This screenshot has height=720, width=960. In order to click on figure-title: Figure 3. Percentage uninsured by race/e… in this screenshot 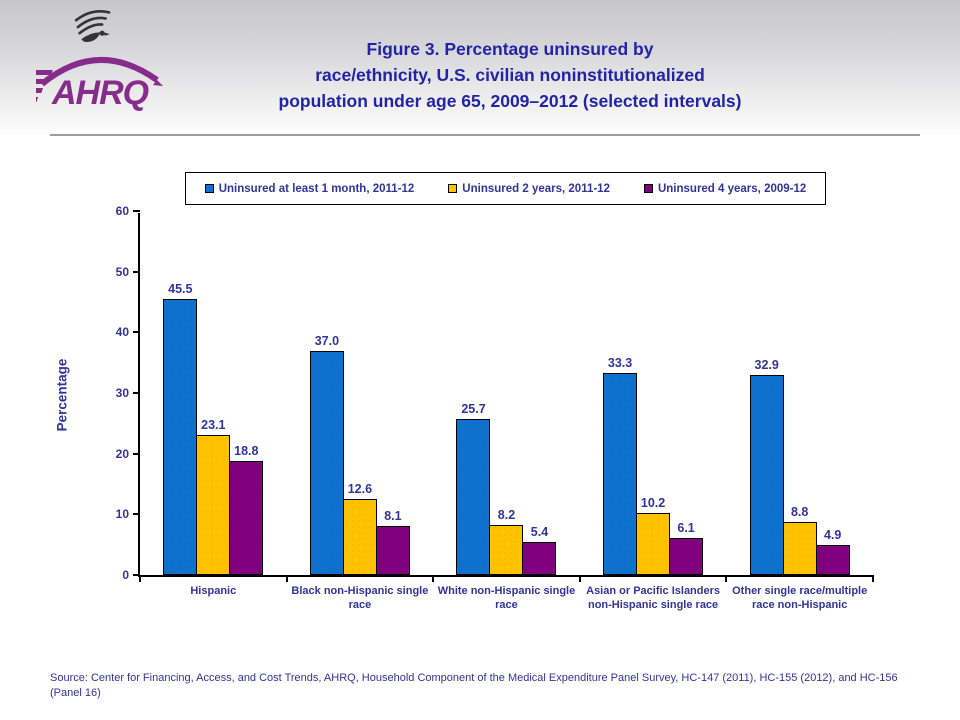, I will do `click(510, 75)`.